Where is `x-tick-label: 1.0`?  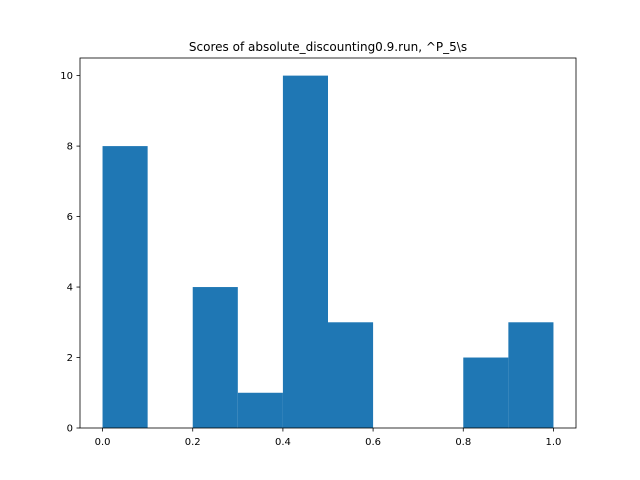 x-tick-label: 1.0 is located at coordinates (554, 442).